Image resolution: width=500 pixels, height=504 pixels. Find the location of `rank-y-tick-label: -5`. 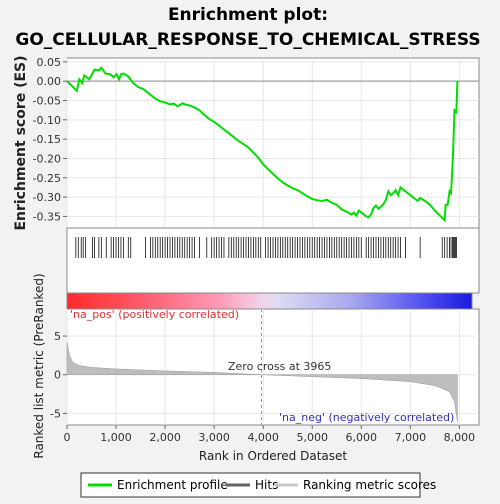

rank-y-tick-label: -5 is located at coordinates (55, 413).